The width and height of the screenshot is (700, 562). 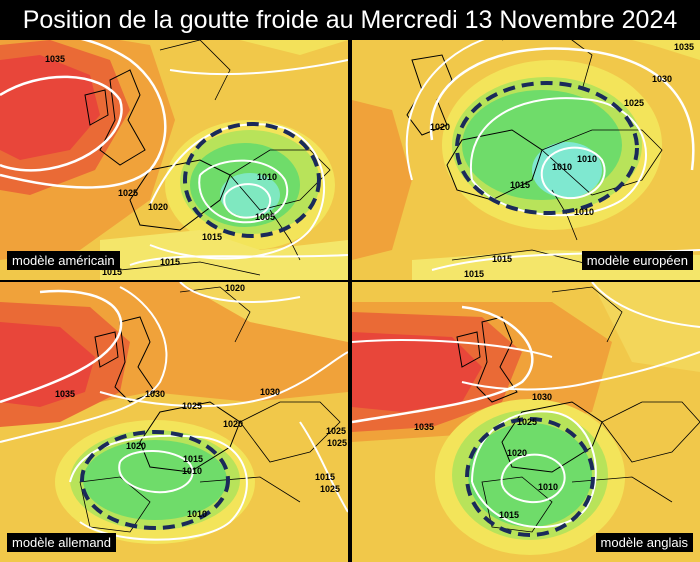 What do you see at coordinates (637, 260) in the screenshot?
I see `model-label-european: modèle européen` at bounding box center [637, 260].